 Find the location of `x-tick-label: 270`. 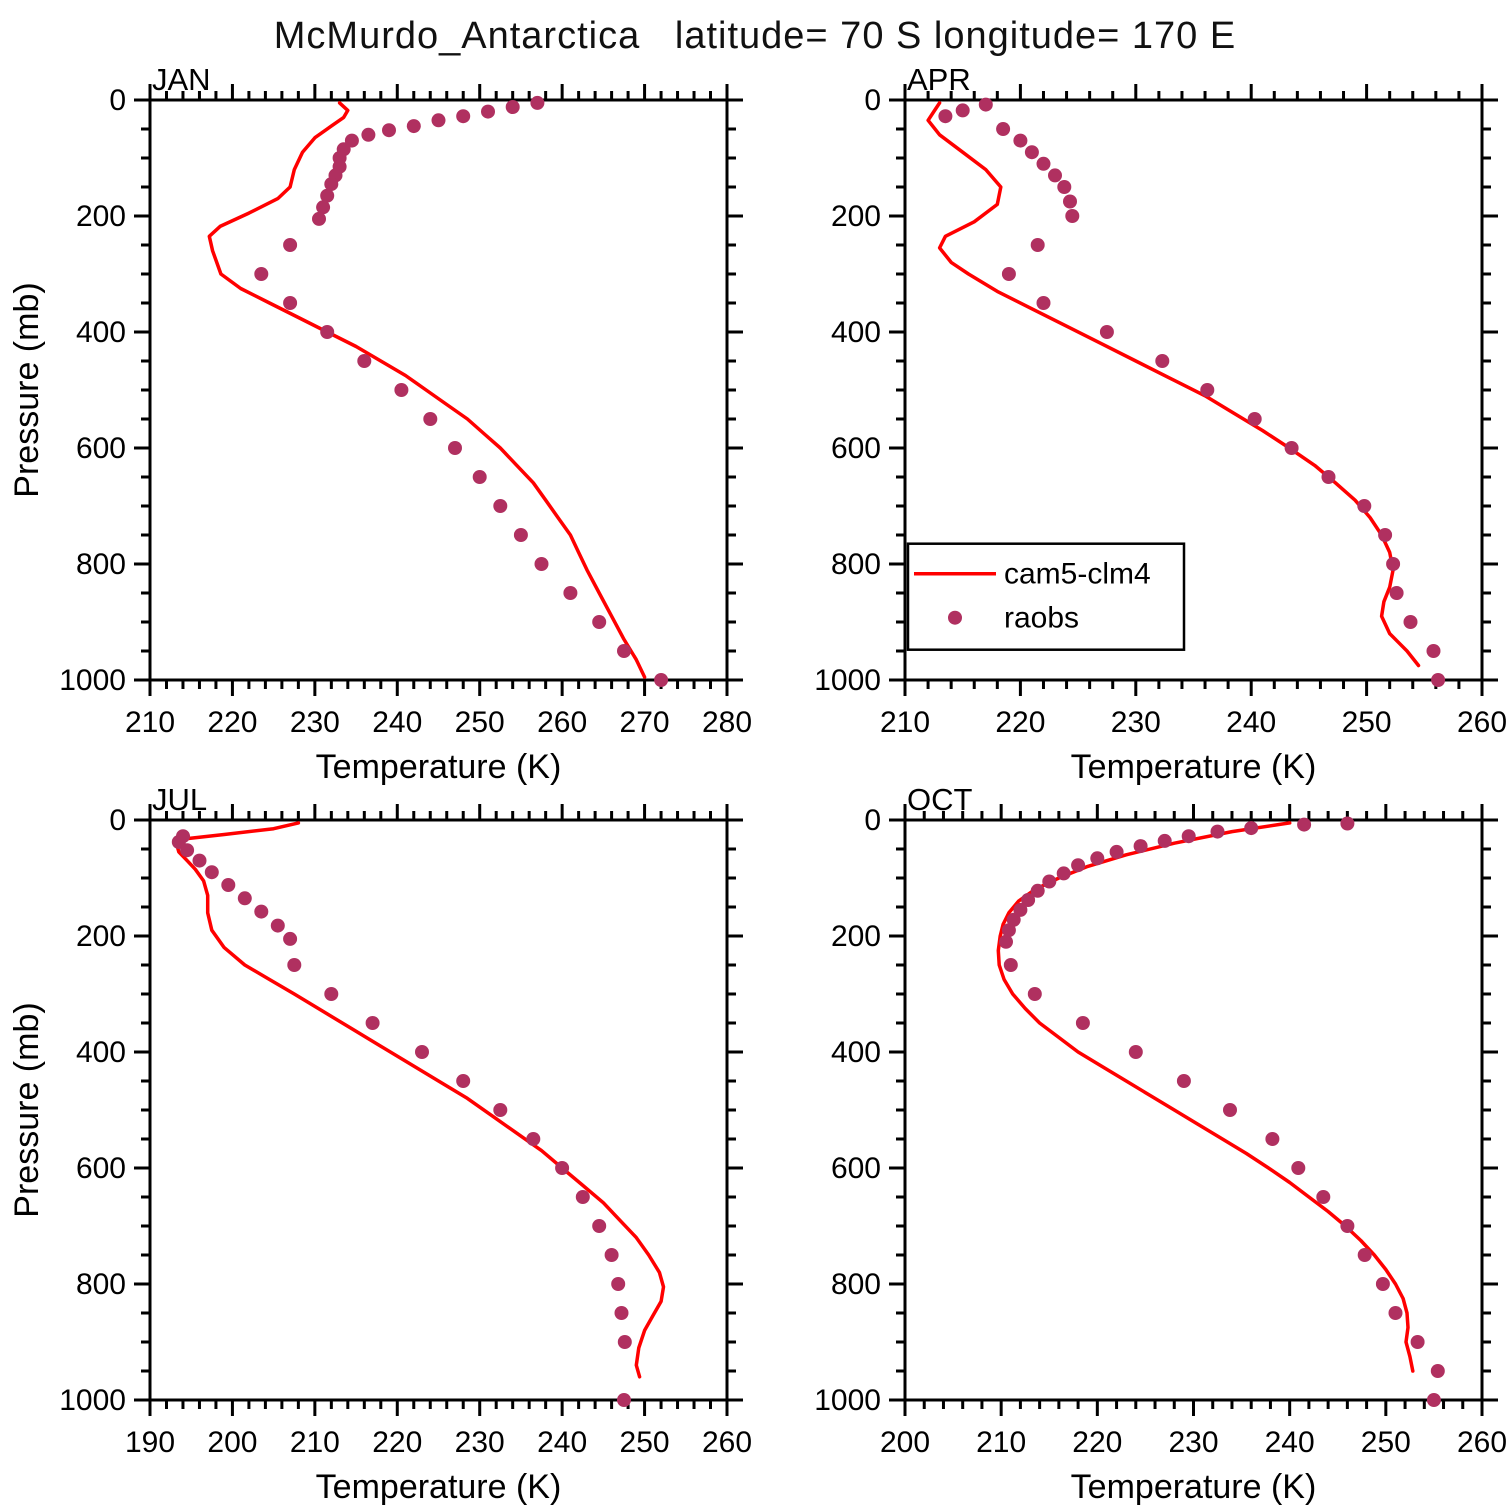

x-tick-label: 270 is located at coordinates (645, 722).